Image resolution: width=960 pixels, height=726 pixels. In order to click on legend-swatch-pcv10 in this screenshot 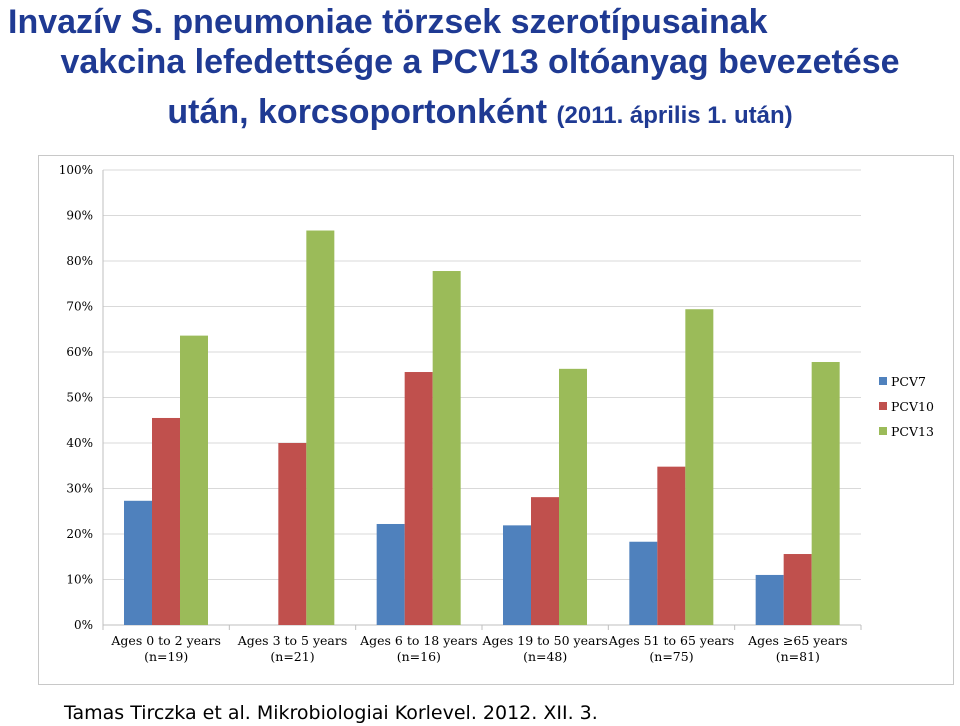, I will do `click(883, 406)`.